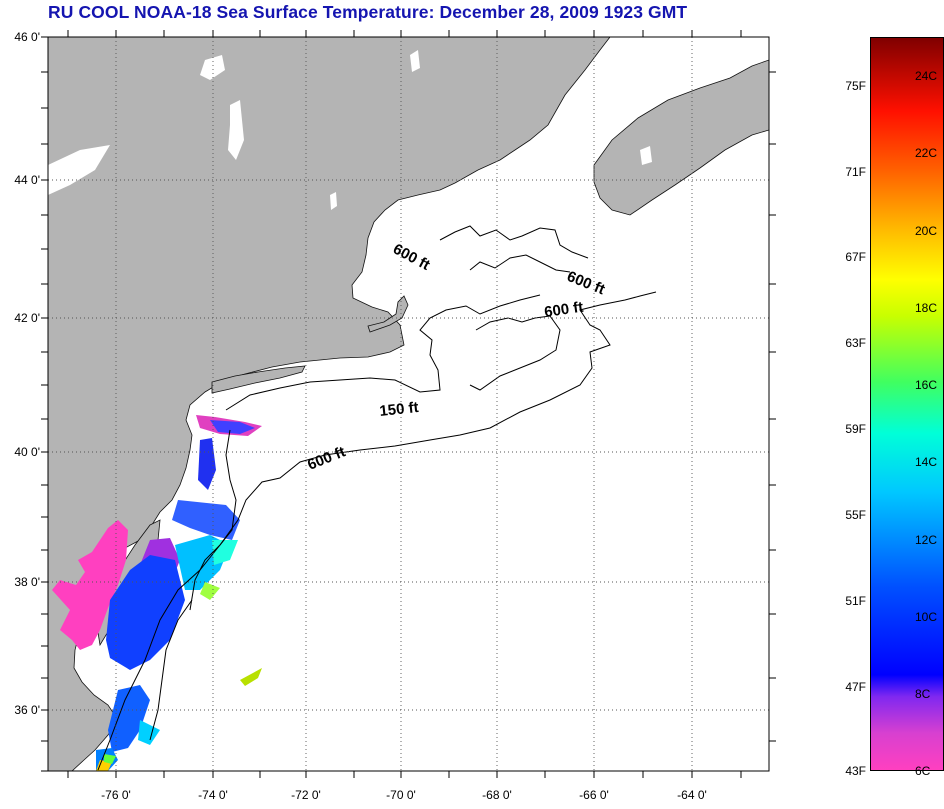 The image size is (944, 809). I want to click on lon-label: -76 0', so click(116, 795).